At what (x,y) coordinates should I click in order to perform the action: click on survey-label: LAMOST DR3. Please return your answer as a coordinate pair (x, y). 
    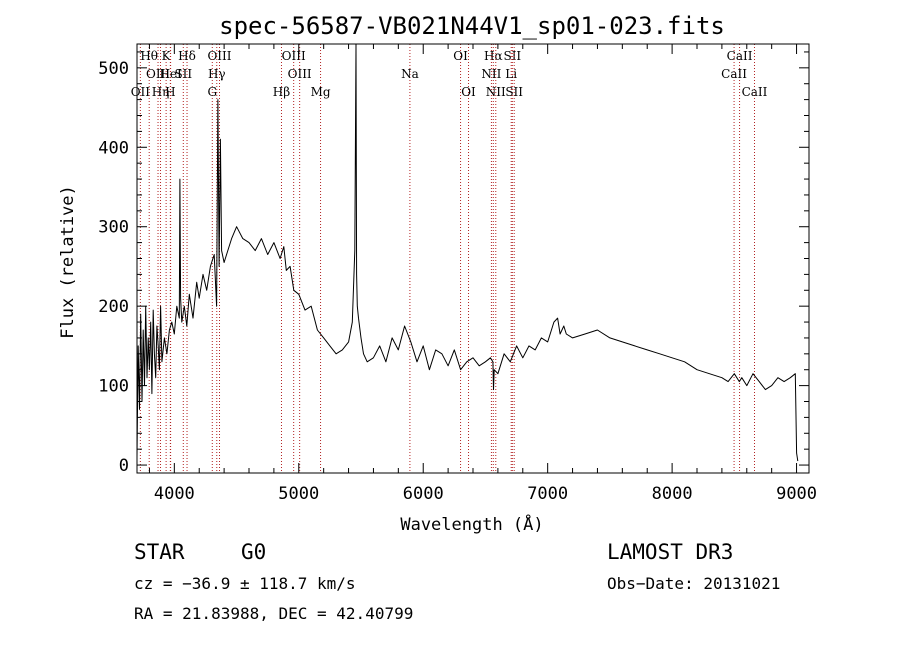
    Looking at the image, I should click on (670, 552).